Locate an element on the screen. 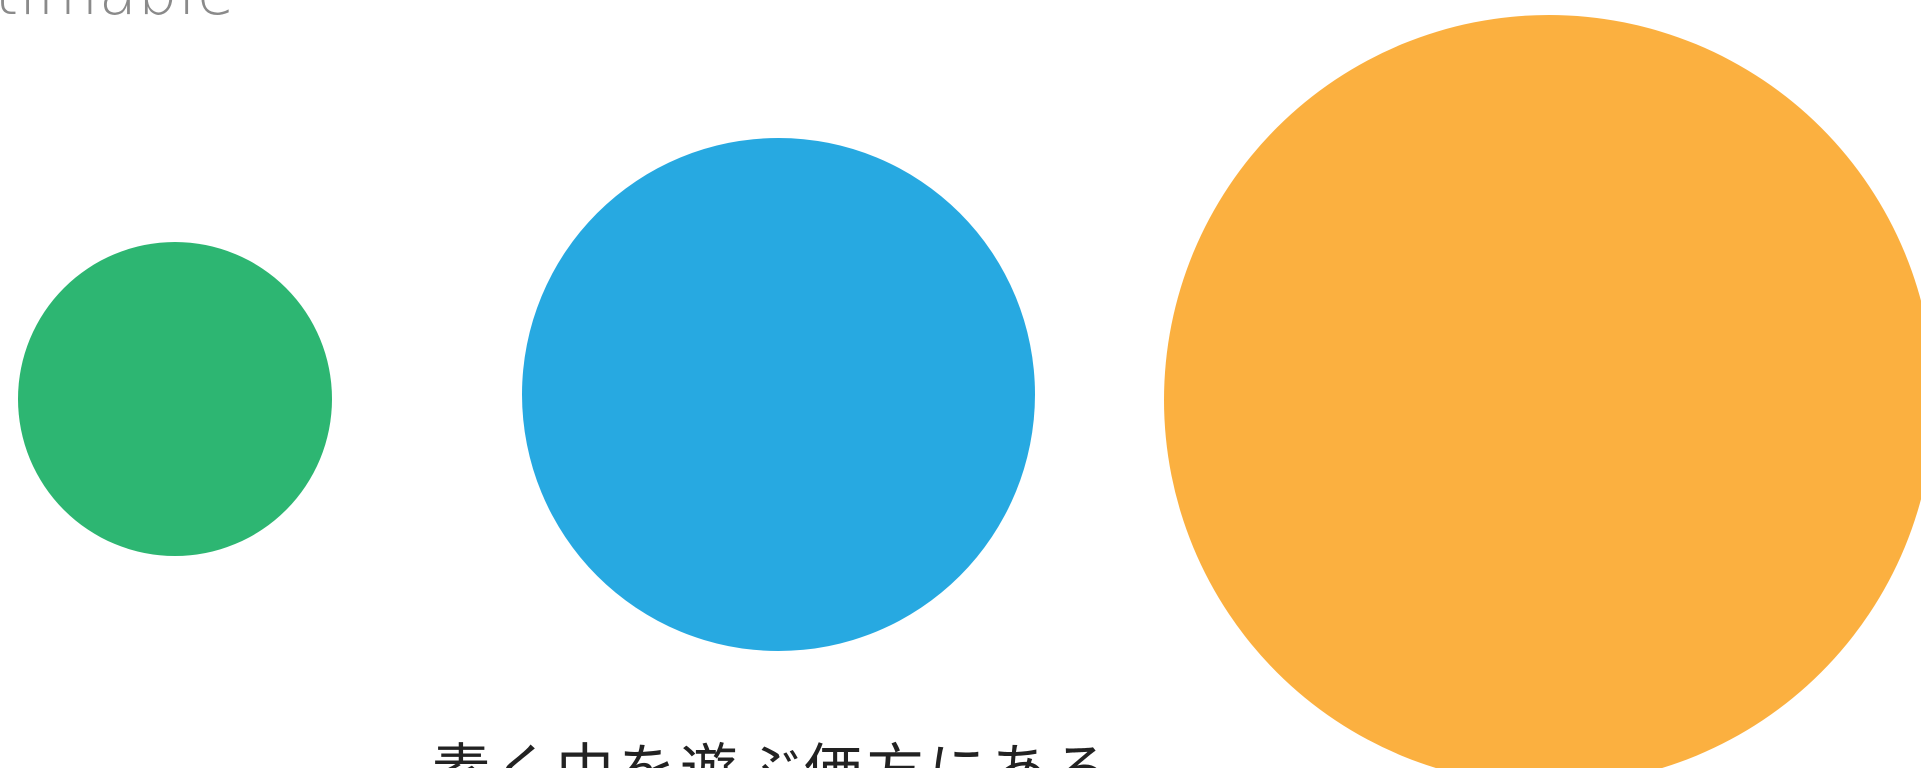  top-partial-word: timable is located at coordinates (118, 12).